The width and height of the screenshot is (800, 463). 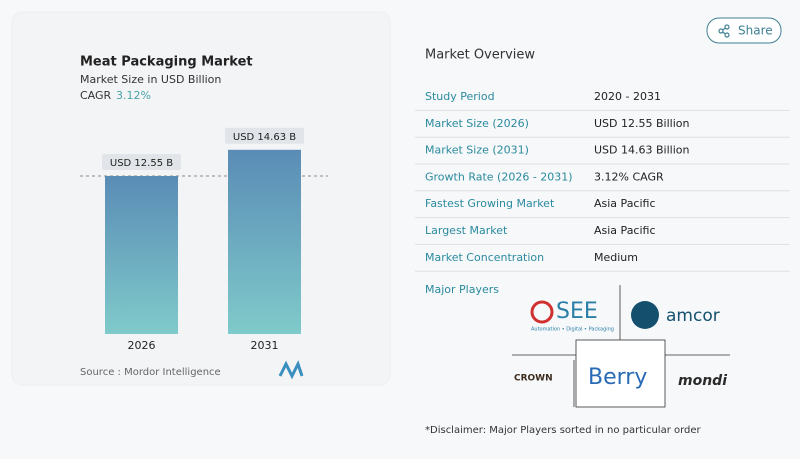 I want to click on logo-see: SEE, so click(x=577, y=311).